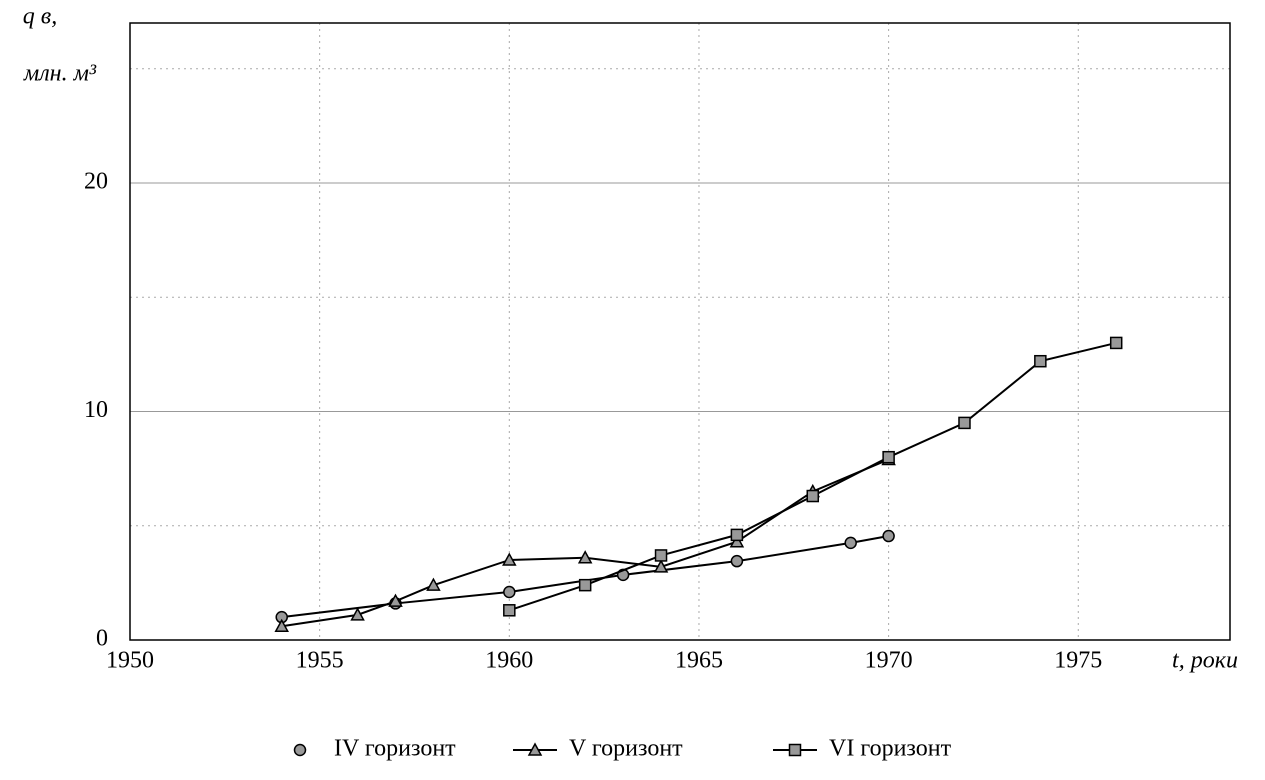 Image resolution: width=1265 pixels, height=780 pixels. I want to click on x-tick-label: 1965, so click(699, 661).